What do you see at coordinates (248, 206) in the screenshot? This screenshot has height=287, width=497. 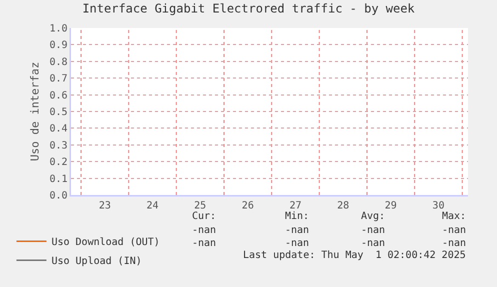 I see `x-tick-label: 26` at bounding box center [248, 206].